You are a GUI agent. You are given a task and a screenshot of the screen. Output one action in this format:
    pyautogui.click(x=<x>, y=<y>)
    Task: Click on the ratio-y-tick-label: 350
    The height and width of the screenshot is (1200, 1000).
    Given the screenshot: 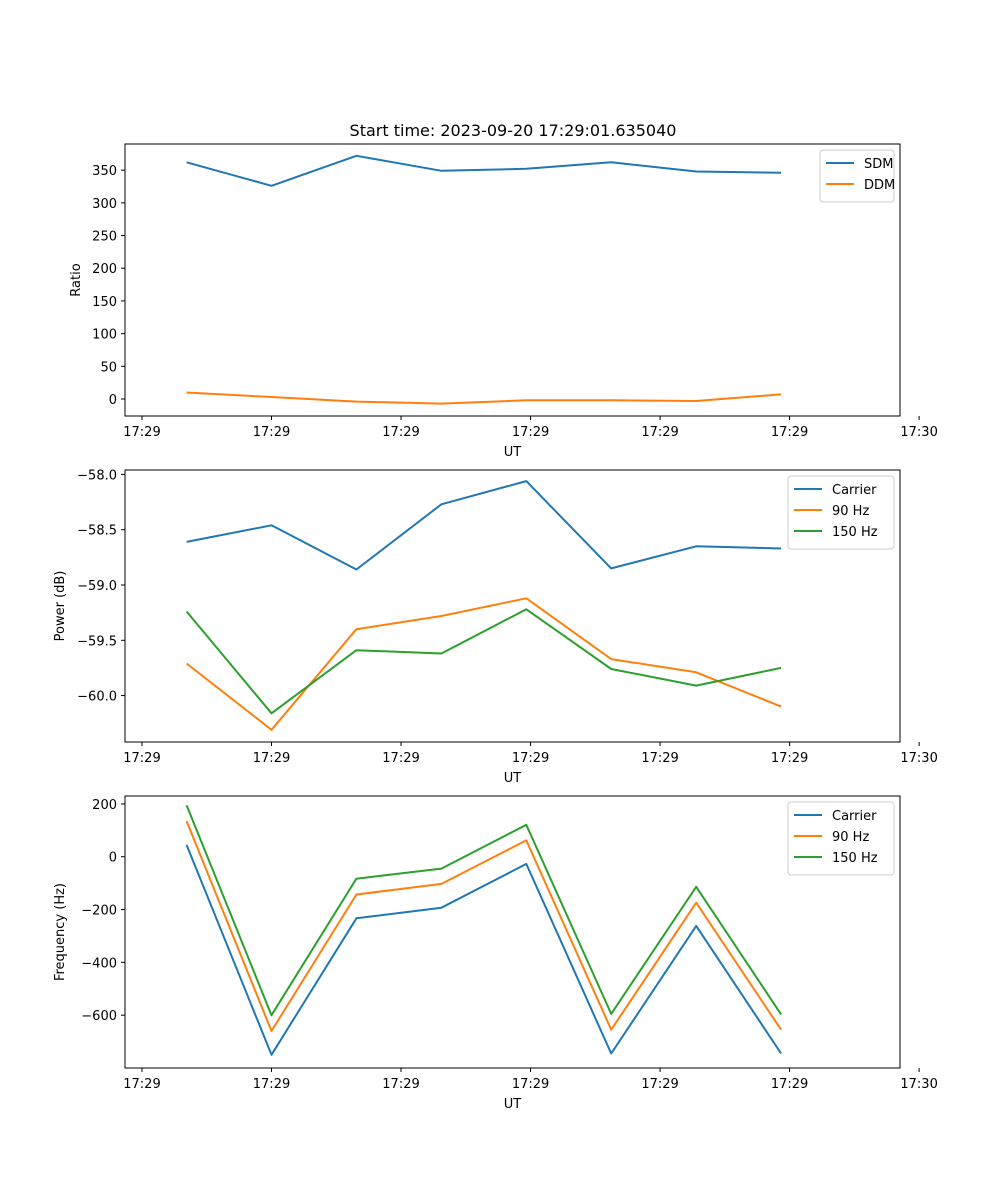 What is the action you would take?
    pyautogui.click(x=104, y=171)
    